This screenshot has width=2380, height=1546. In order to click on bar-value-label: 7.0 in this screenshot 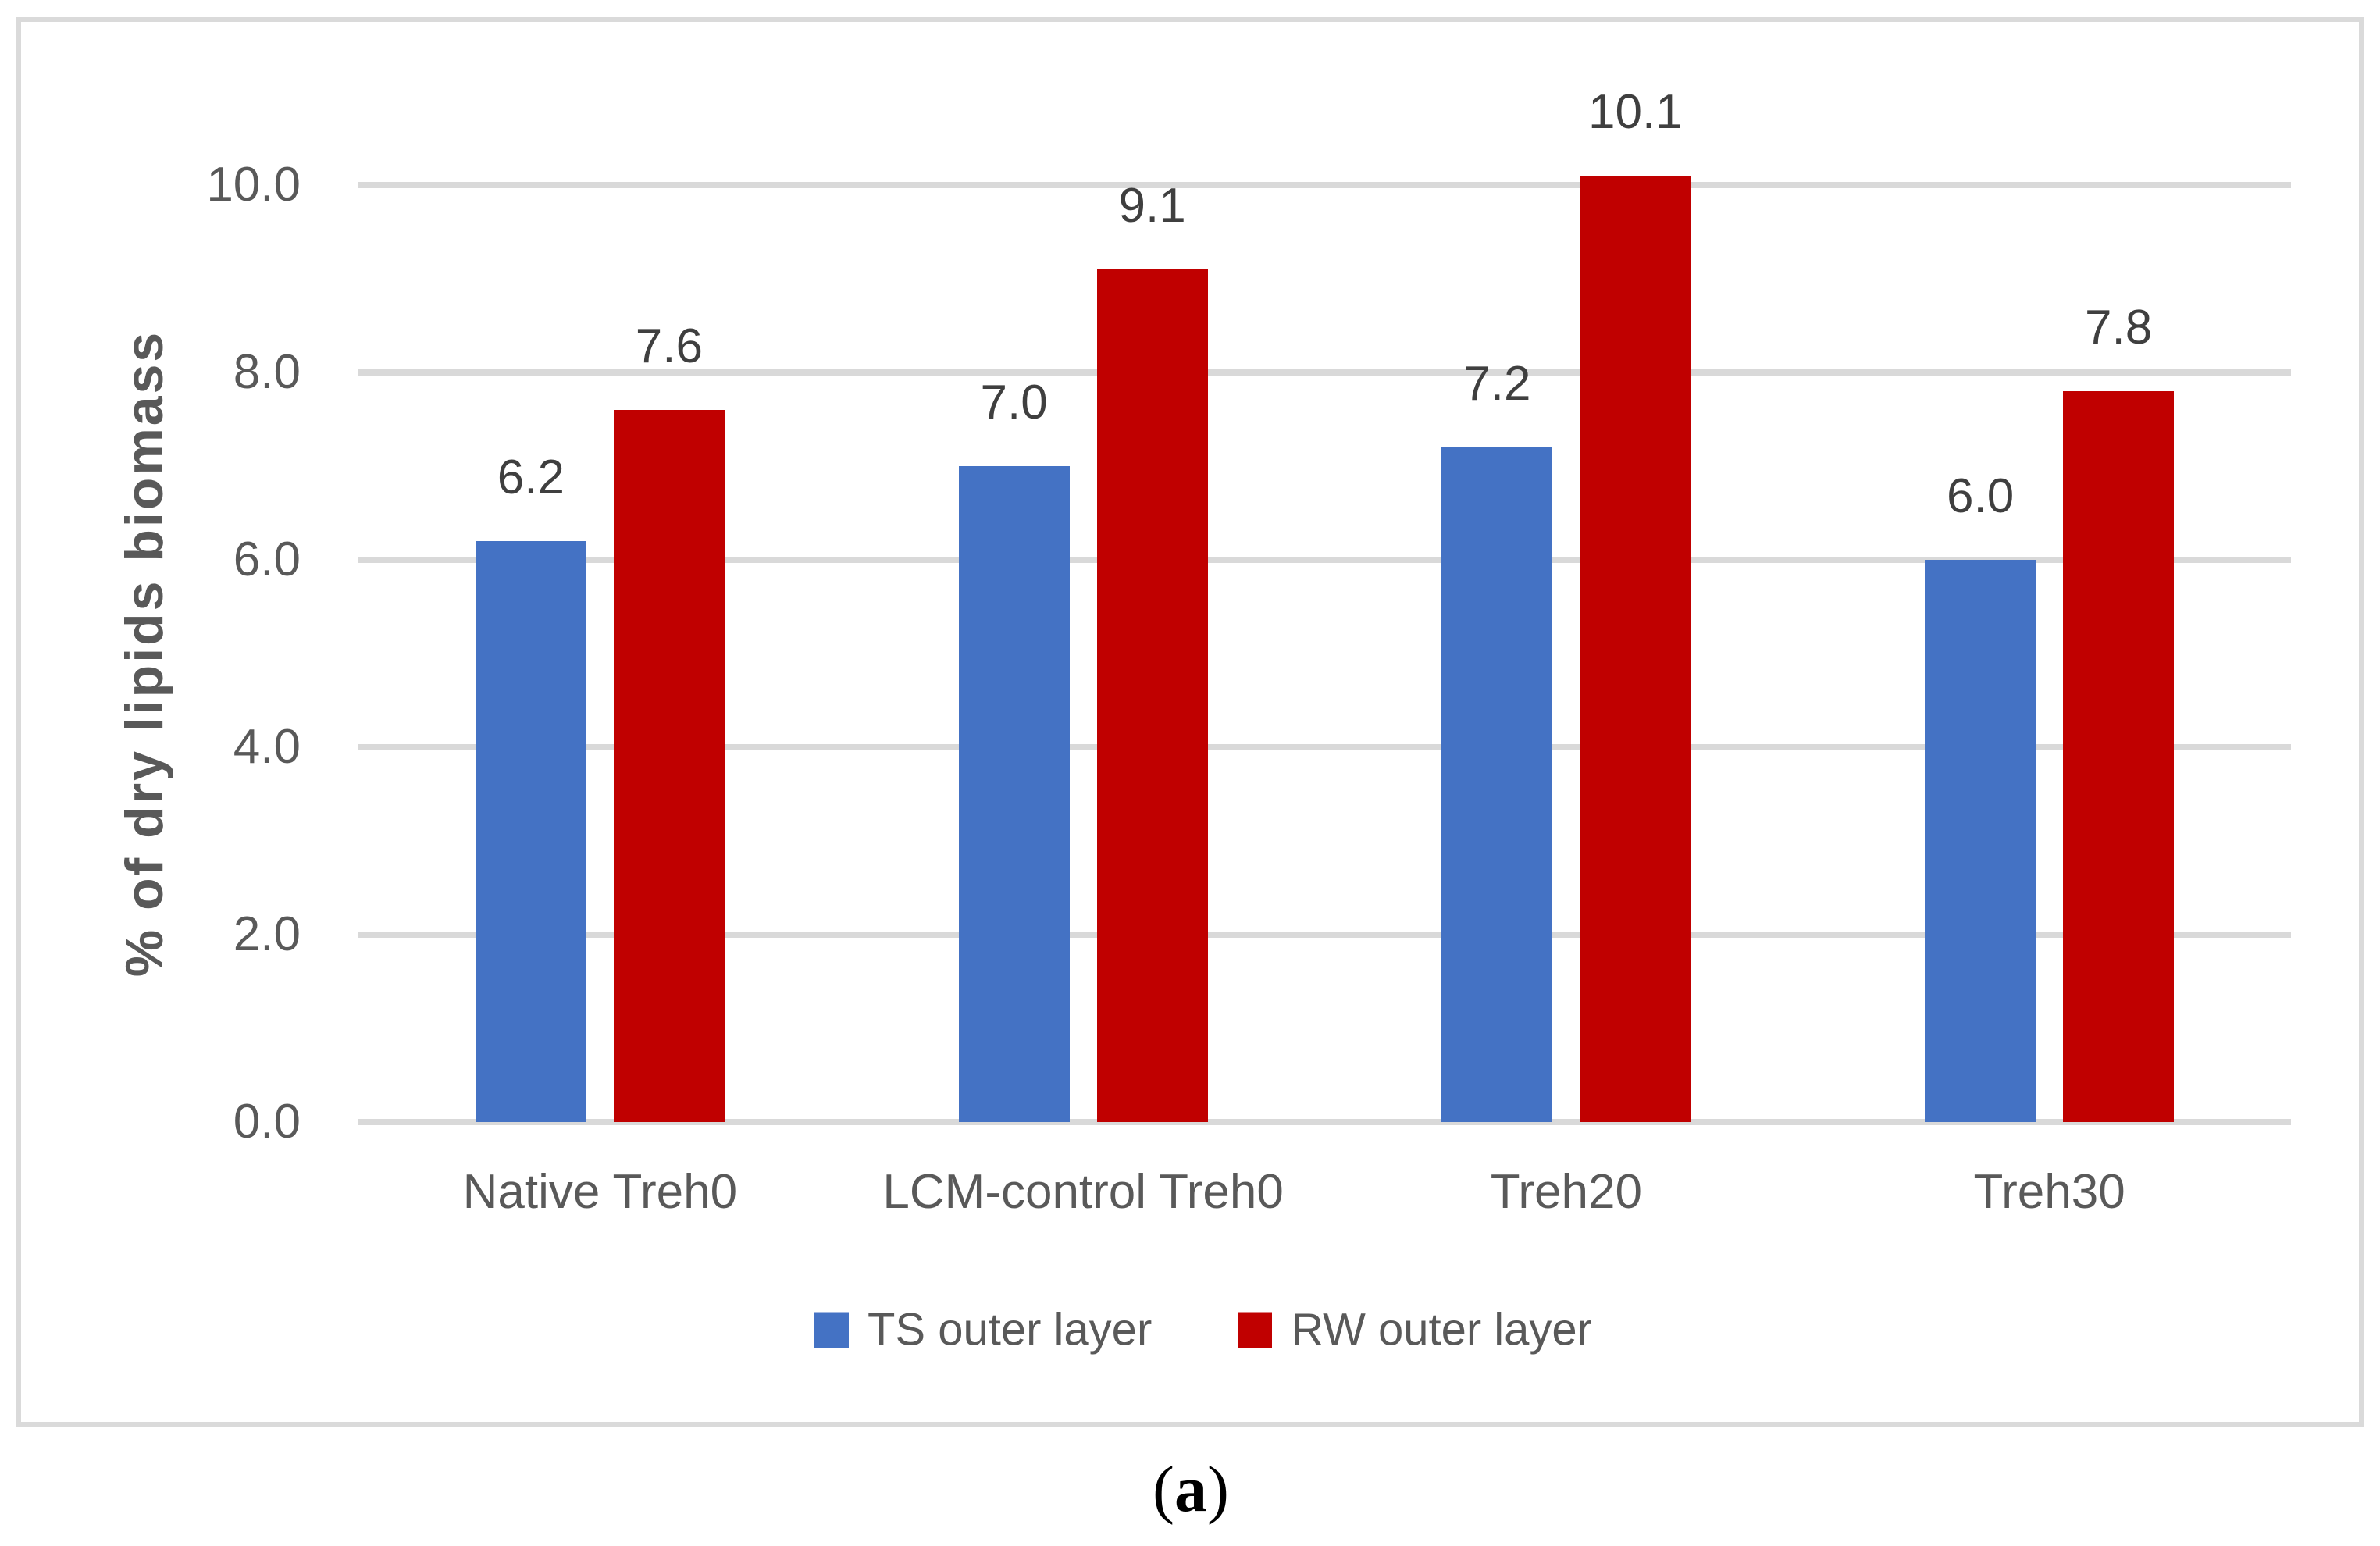, I will do `click(1014, 403)`.